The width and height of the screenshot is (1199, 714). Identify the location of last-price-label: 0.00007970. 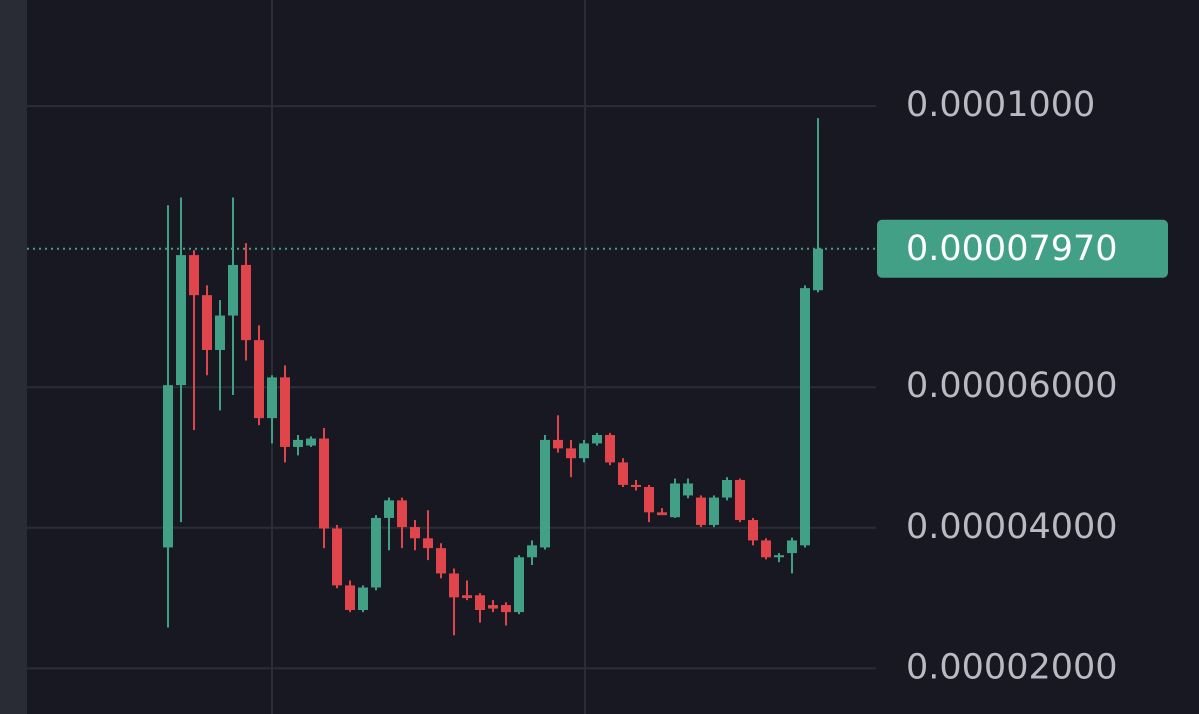
(1012, 249).